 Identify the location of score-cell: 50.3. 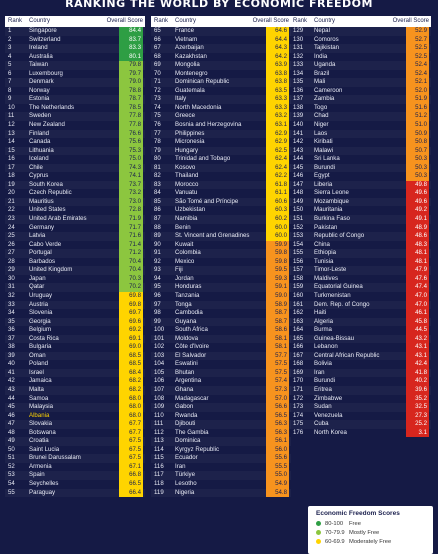
(417, 176).